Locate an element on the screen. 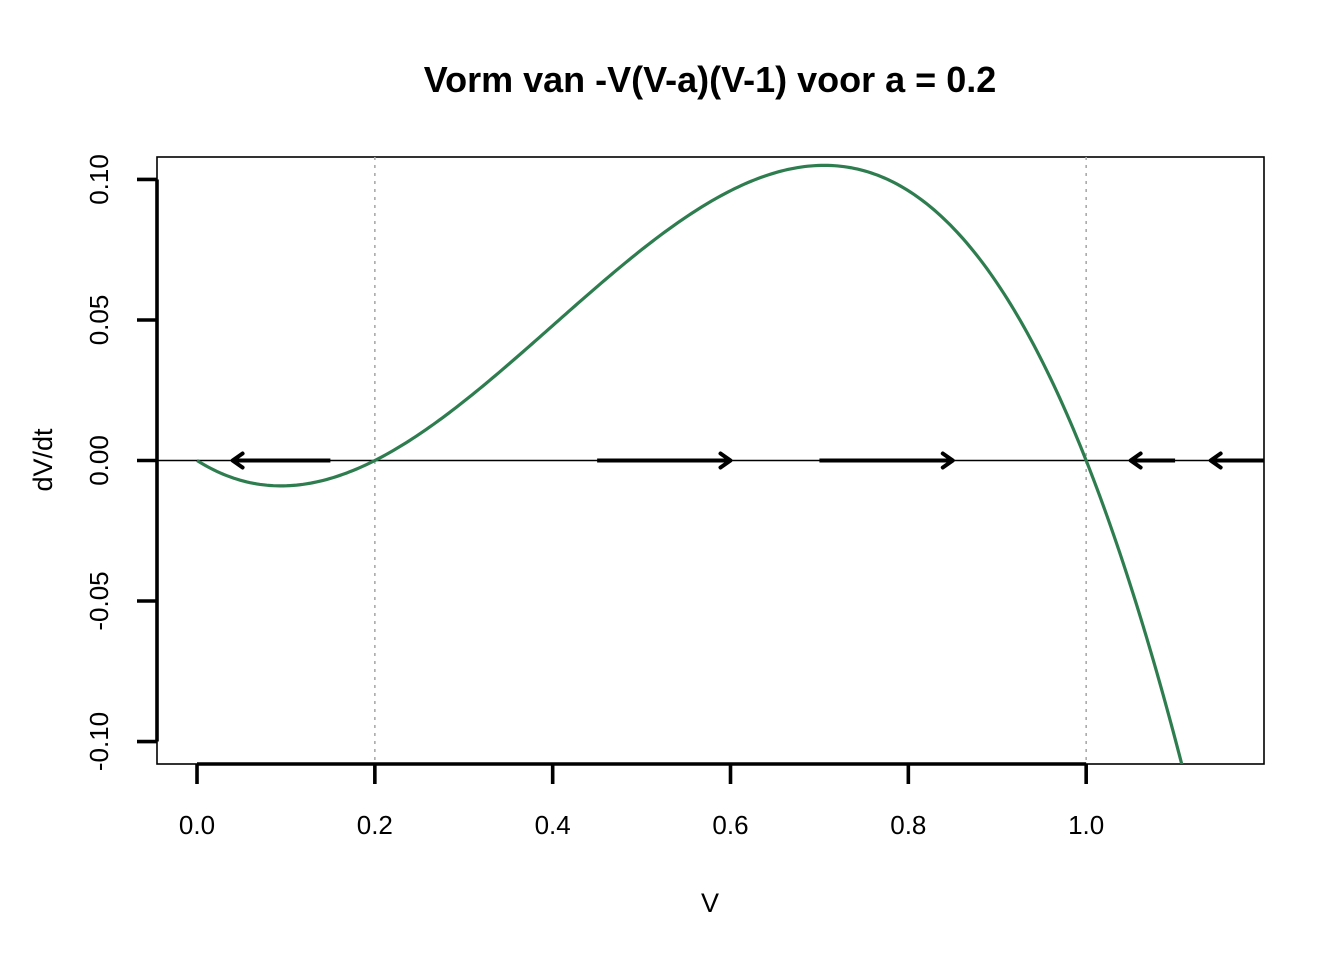 The width and height of the screenshot is (1344, 960). x-axis-label: V is located at coordinates (710, 903).